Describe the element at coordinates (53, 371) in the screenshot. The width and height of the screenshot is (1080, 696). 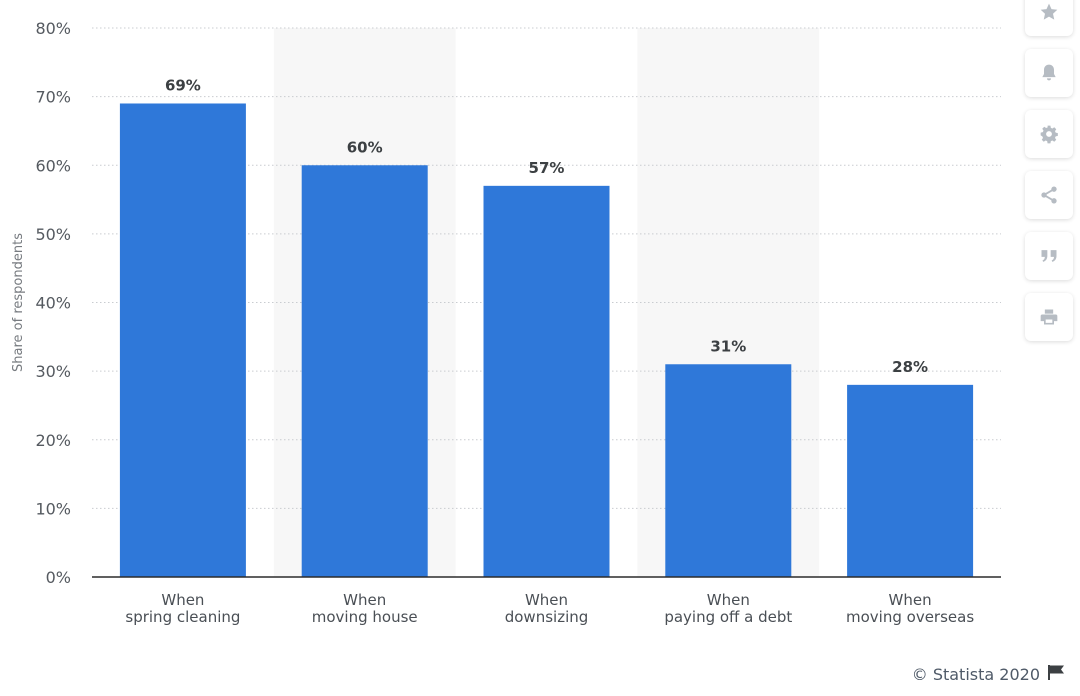
I see `y-tick-label: 30%` at that location.